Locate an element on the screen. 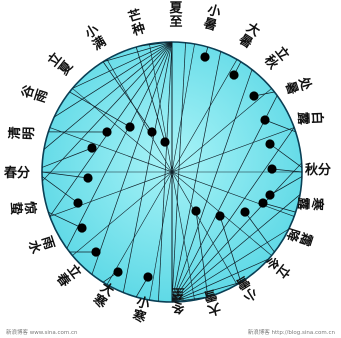 This screenshot has height=338, width=341. sun-dot-xiaoshu is located at coordinates (205, 57).